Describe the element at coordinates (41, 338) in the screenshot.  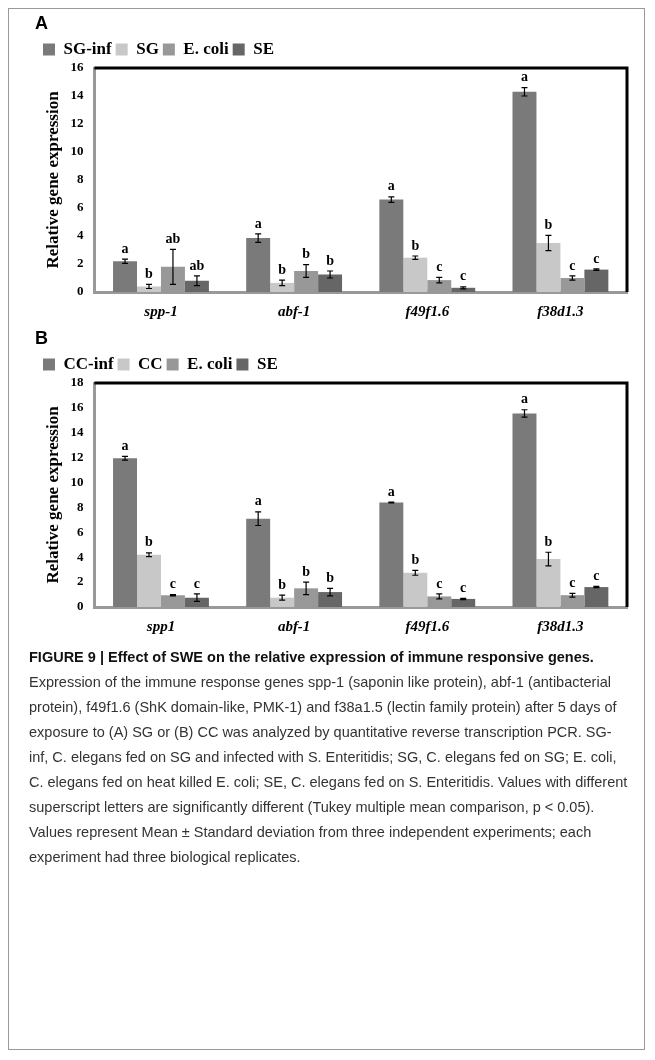
I see `chart-title: B` at that location.